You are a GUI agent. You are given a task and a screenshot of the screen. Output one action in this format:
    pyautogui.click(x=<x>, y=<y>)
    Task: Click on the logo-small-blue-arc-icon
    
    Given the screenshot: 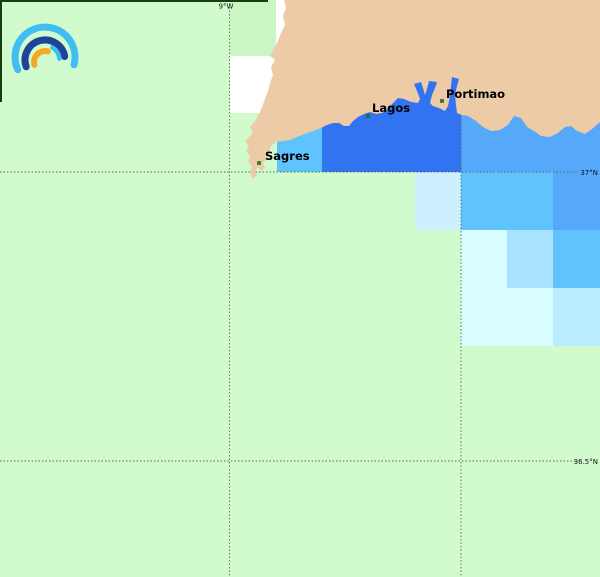 What is the action you would take?
    pyautogui.click(x=56, y=53)
    